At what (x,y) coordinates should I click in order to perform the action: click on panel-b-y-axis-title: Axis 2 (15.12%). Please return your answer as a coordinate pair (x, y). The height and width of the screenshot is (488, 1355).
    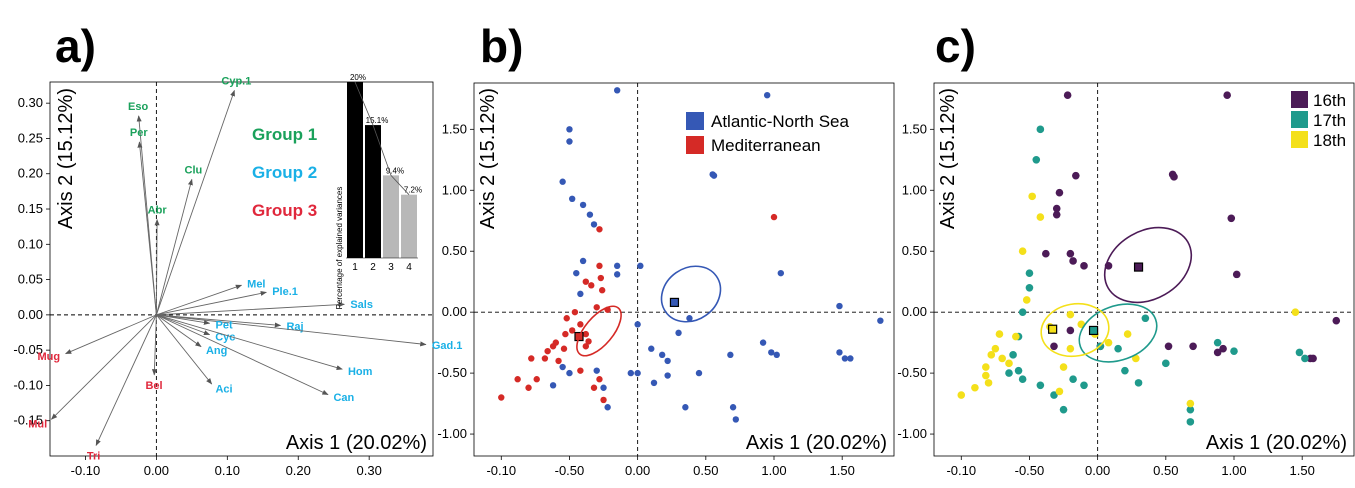
    Looking at the image, I should click on (488, 158).